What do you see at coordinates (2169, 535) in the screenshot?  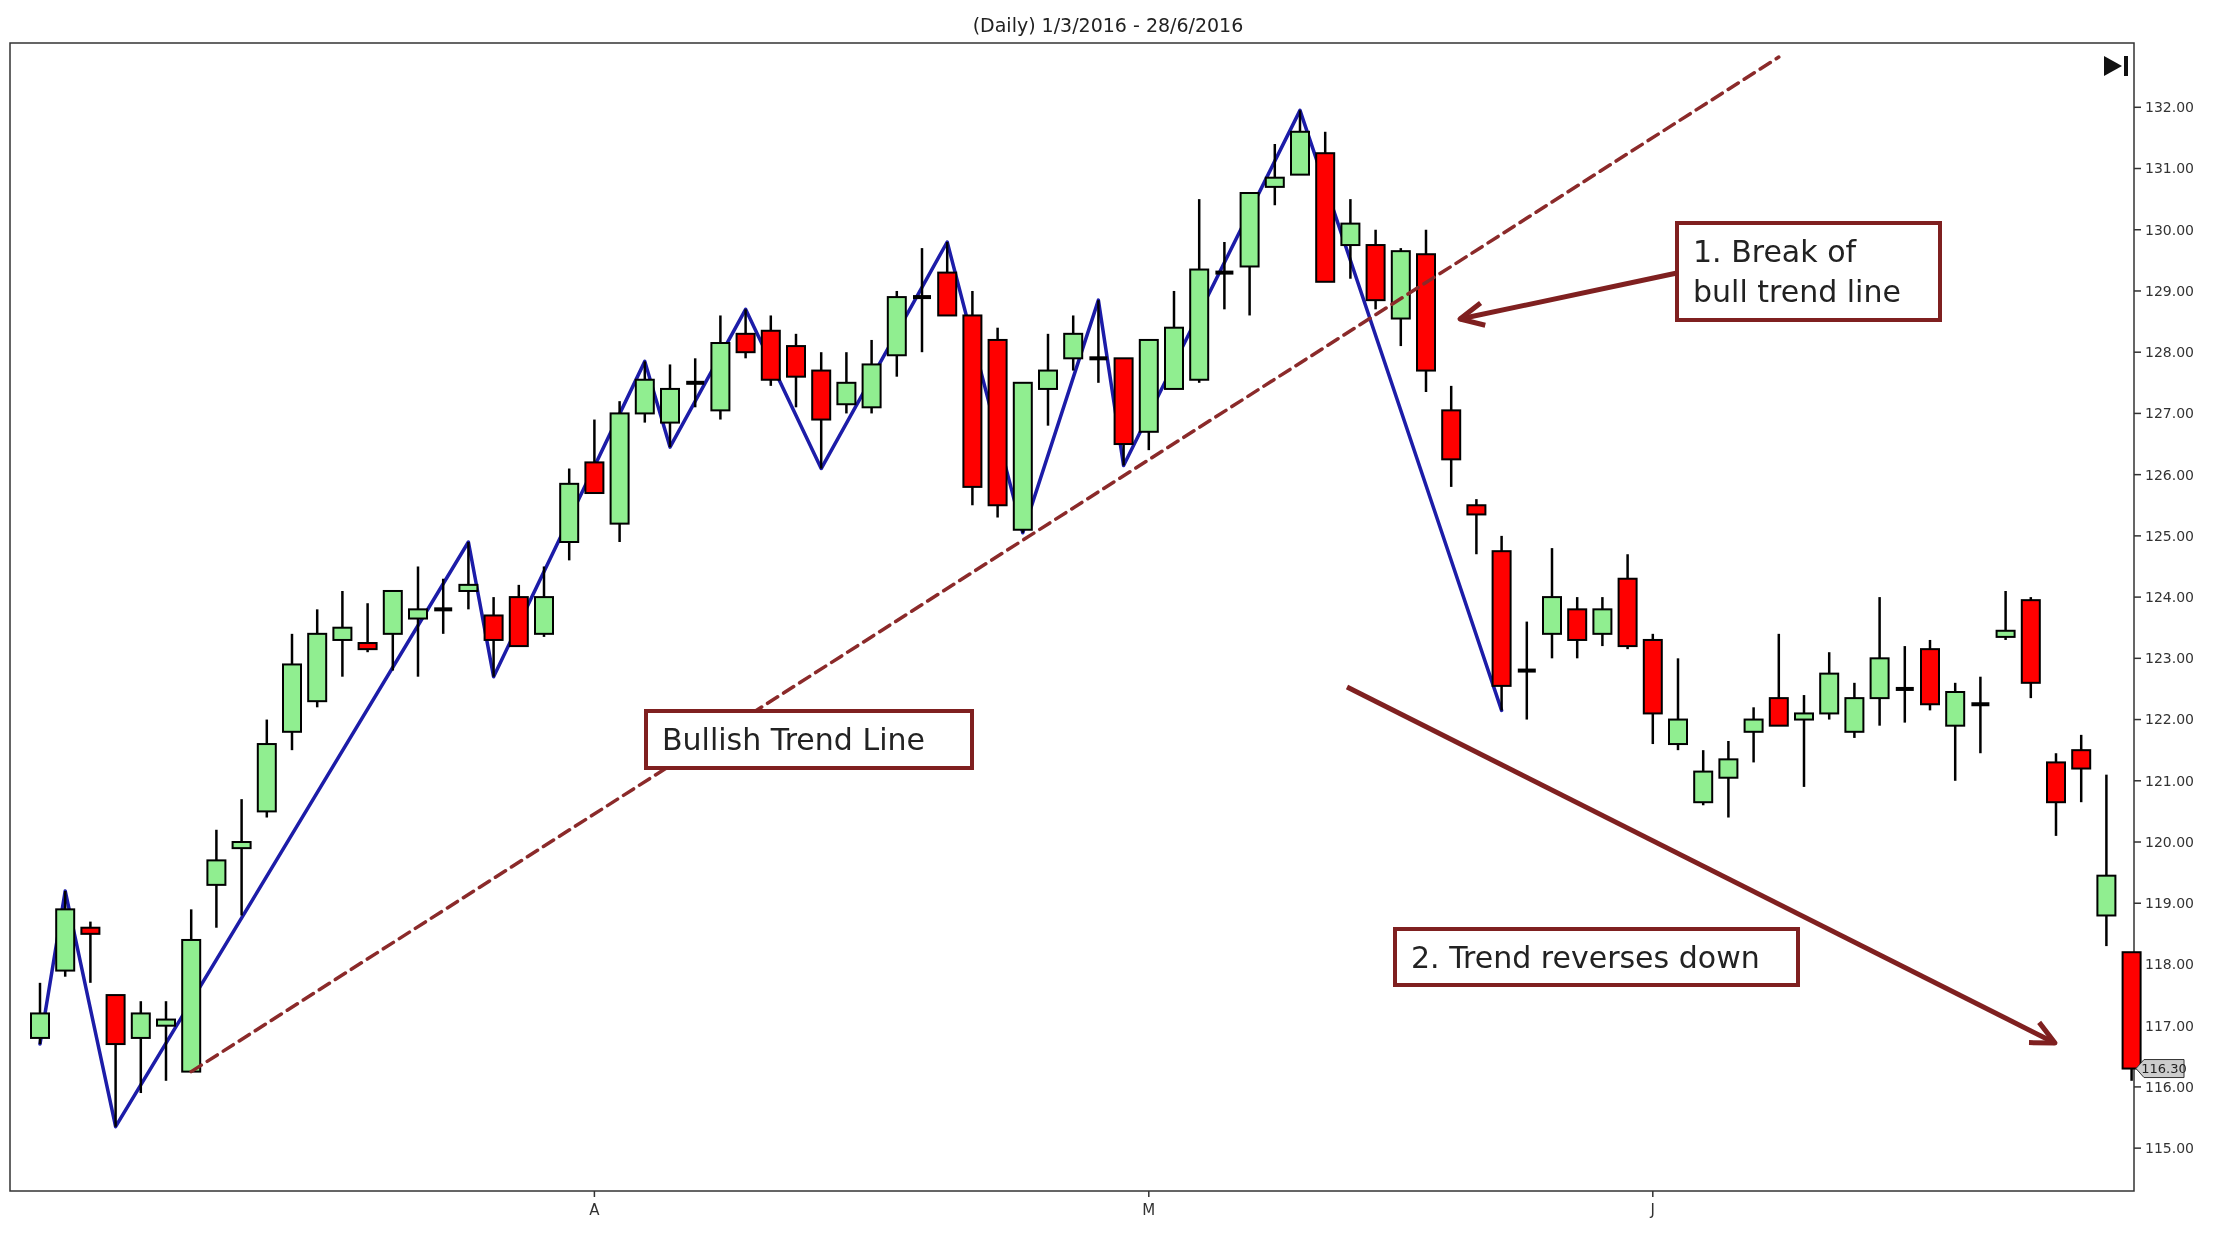 I see `y-tick-label: 125.00` at bounding box center [2169, 535].